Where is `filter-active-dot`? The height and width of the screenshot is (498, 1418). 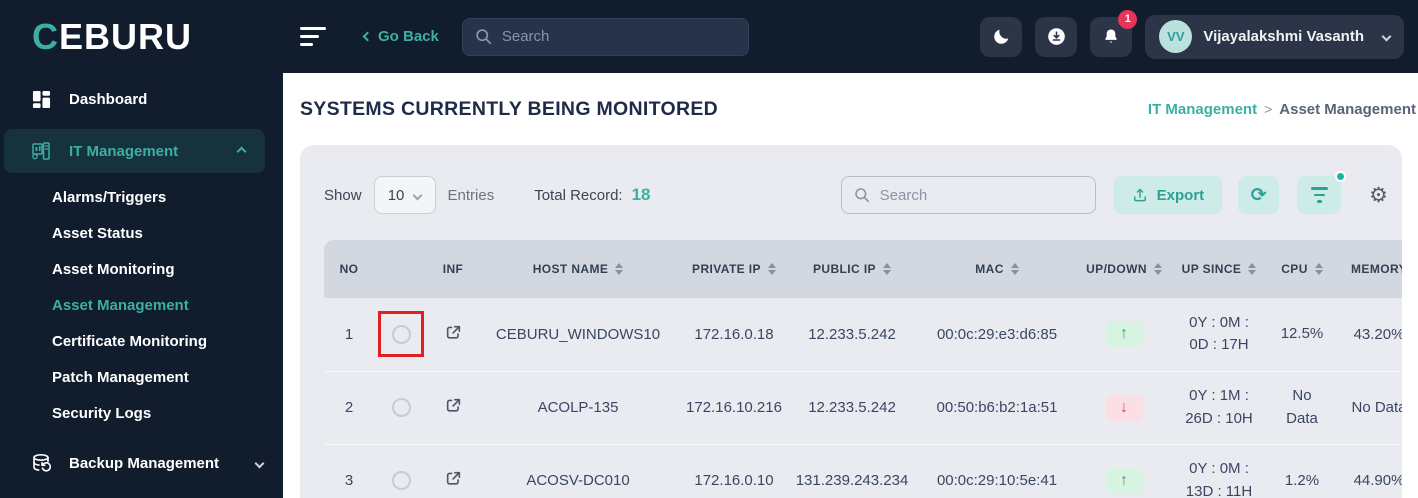 filter-active-dot is located at coordinates (1341, 176).